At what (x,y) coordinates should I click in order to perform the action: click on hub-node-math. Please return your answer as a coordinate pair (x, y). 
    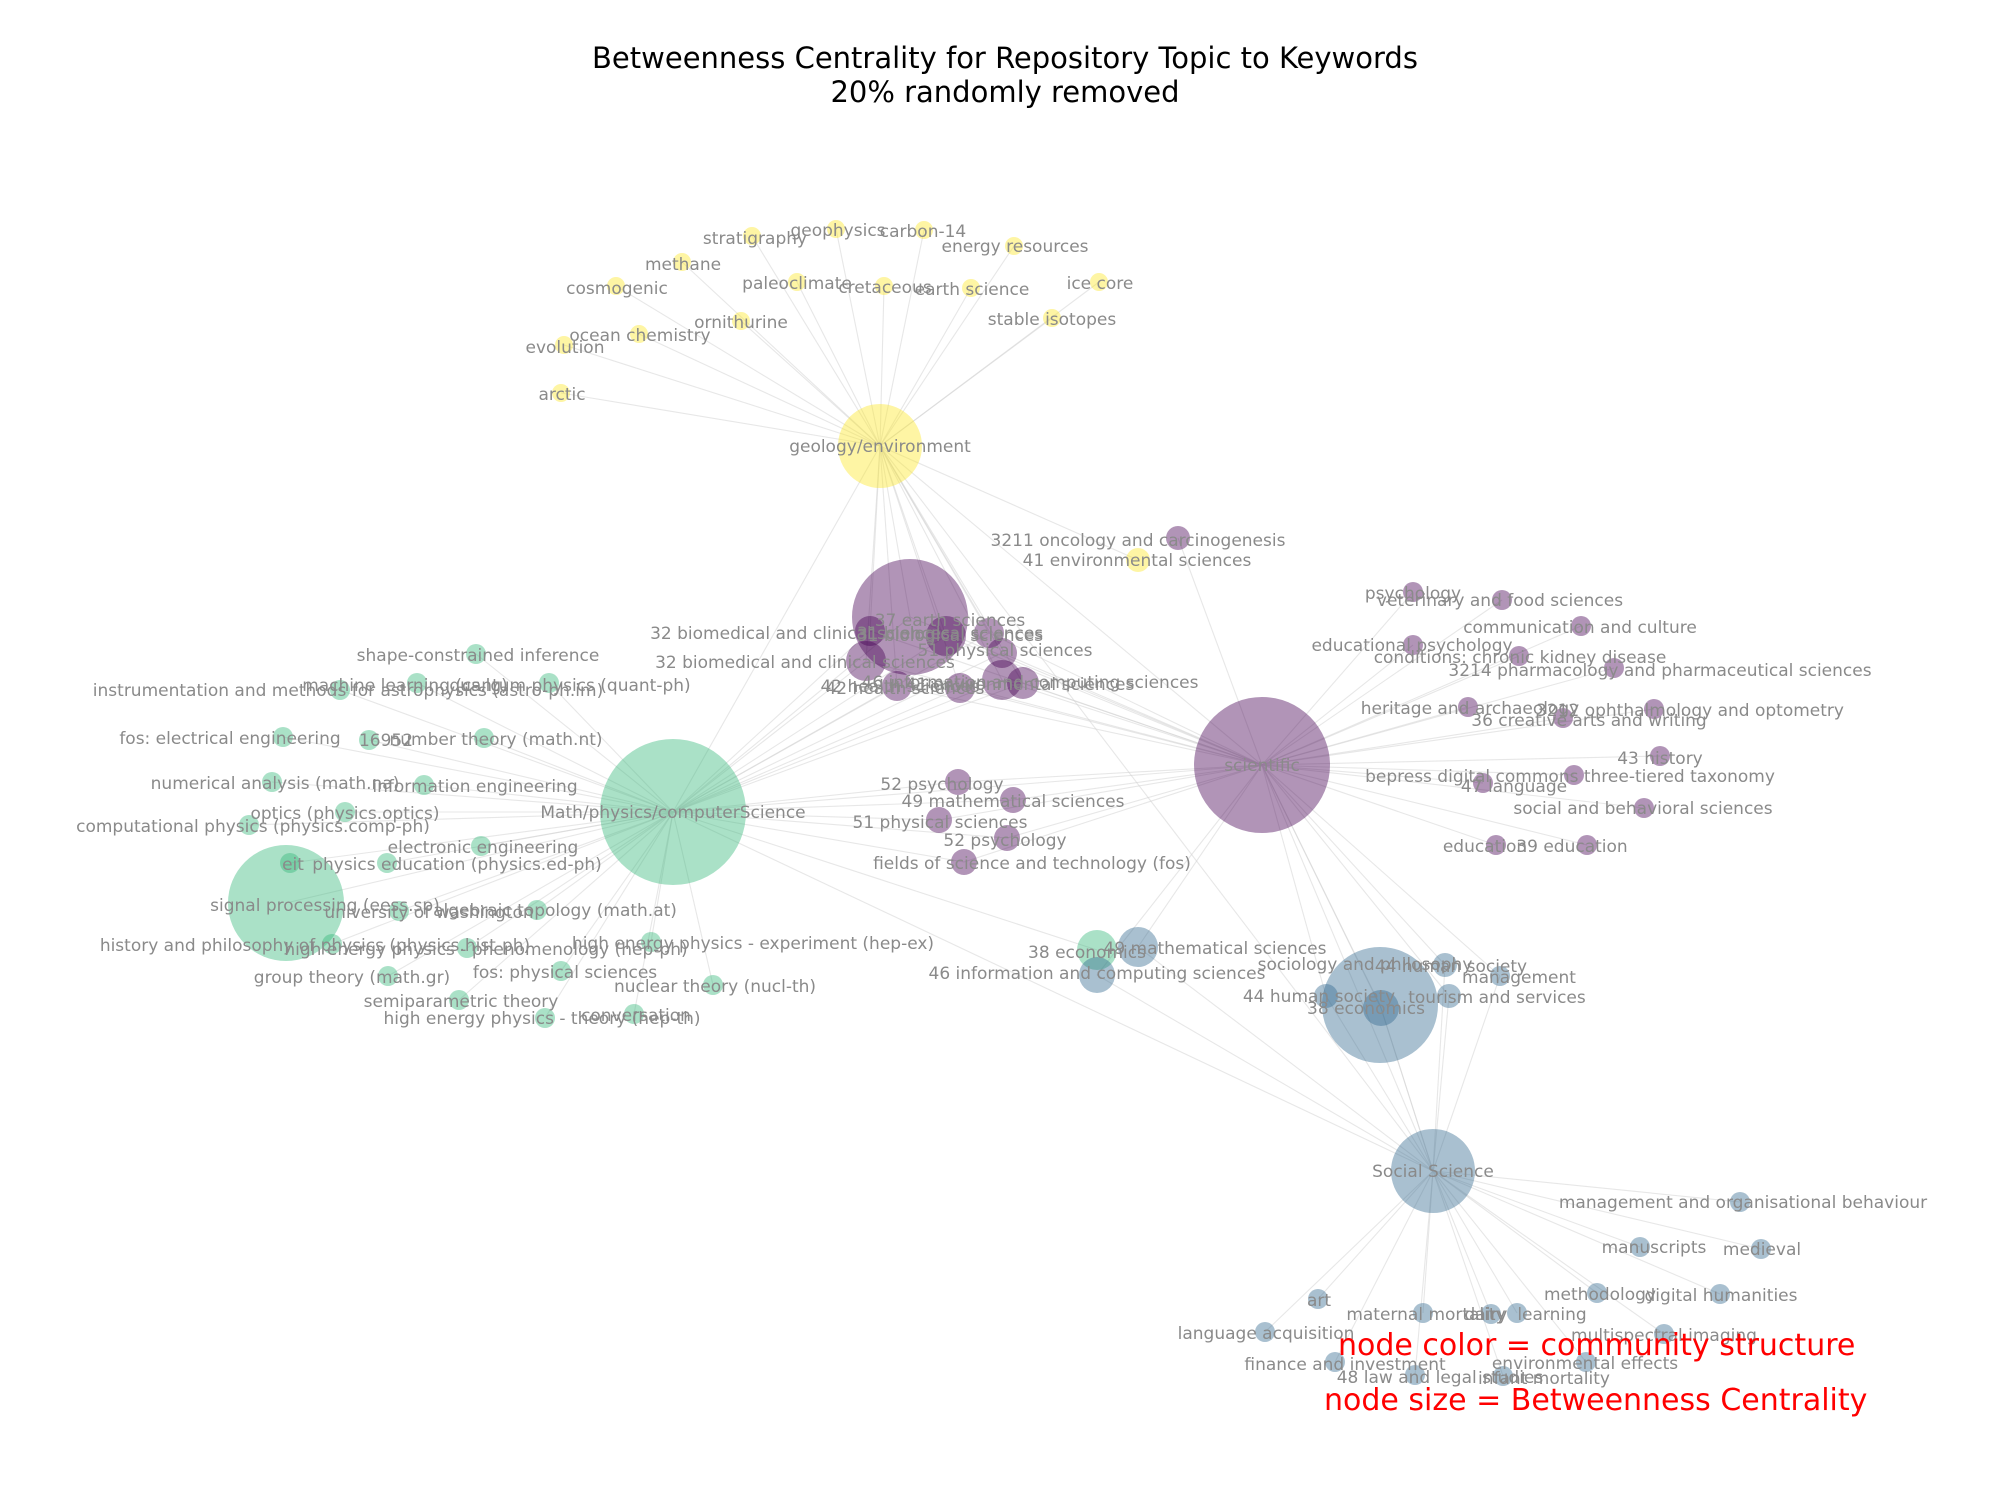
    Looking at the image, I should click on (673, 812).